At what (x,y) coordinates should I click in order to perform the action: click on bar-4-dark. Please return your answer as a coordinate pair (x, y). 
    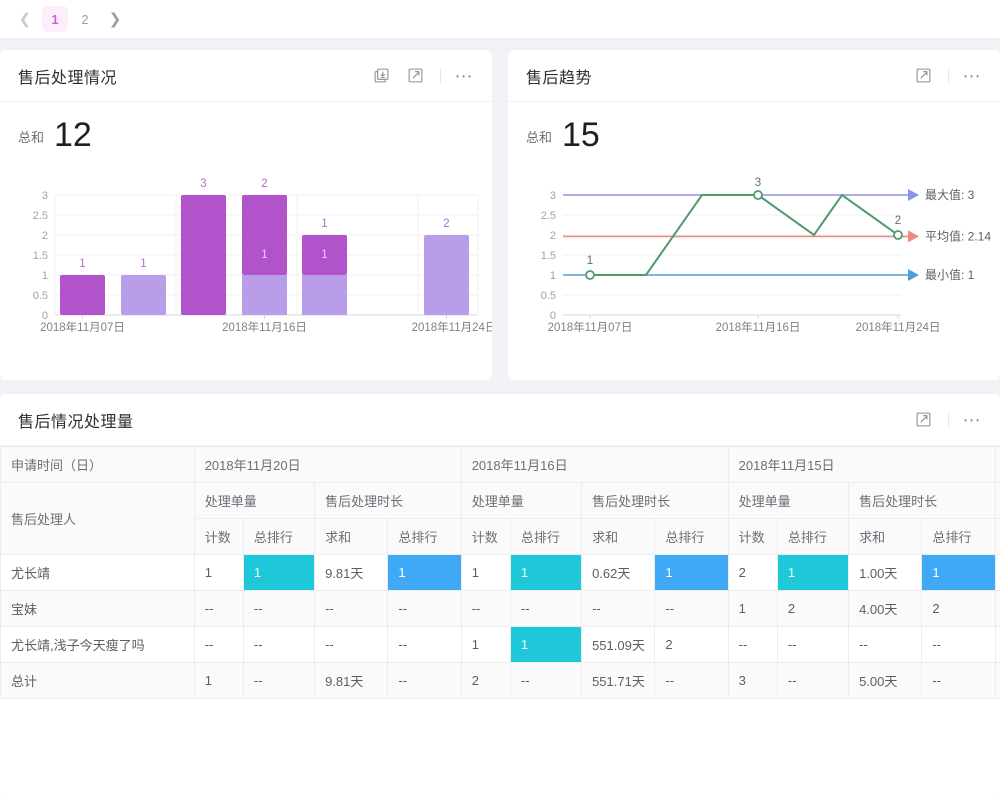
    Looking at the image, I should click on (324, 255).